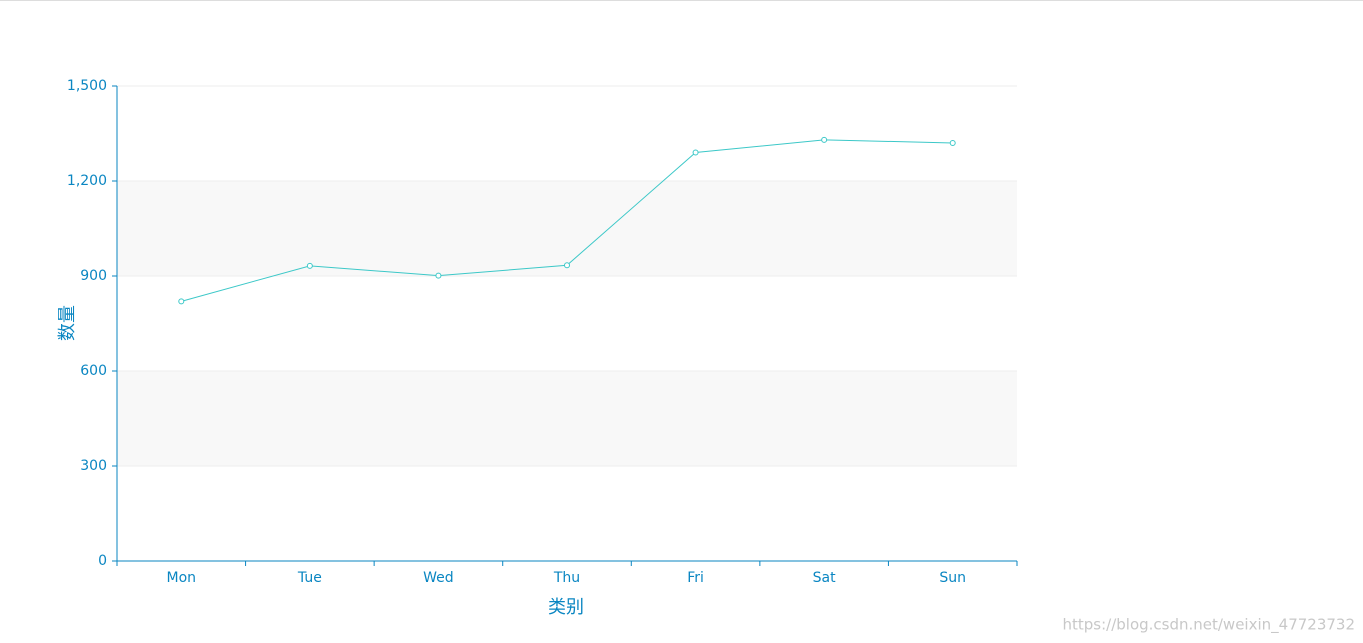  I want to click on x-tick-label: Wed, so click(438, 578).